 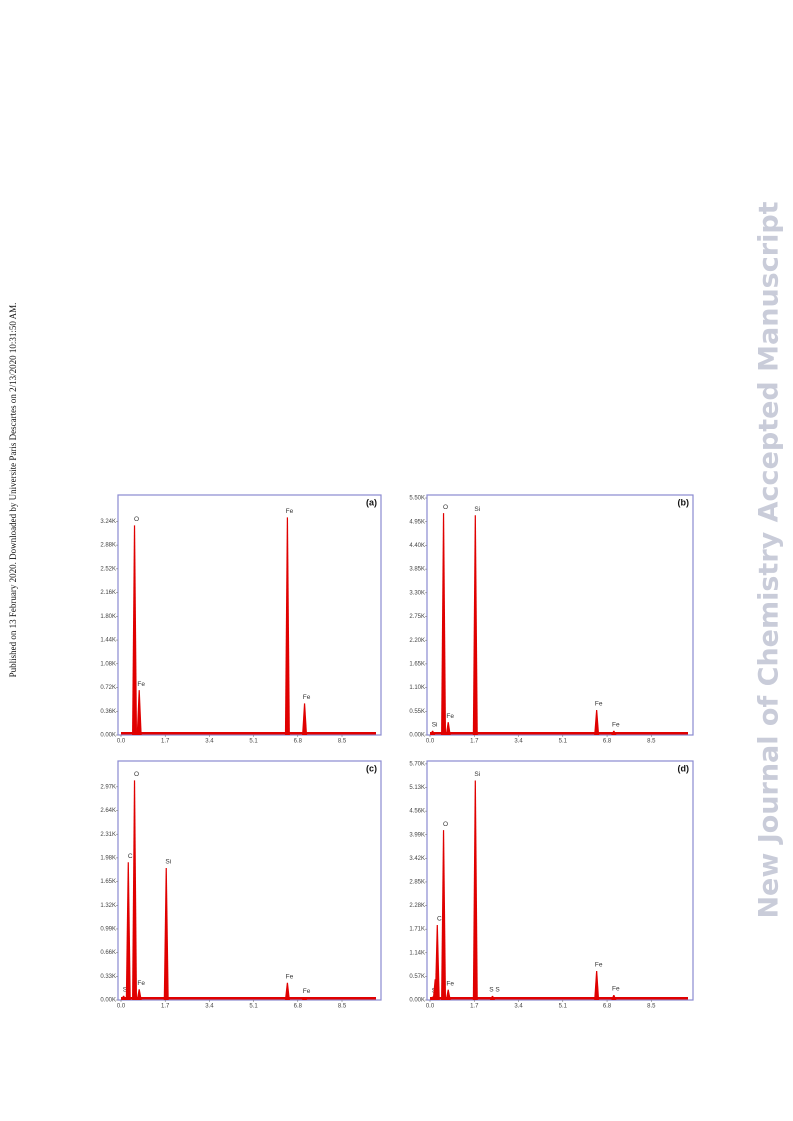 What do you see at coordinates (108, 858) in the screenshot?
I see `y-tick-label: 1.98K` at bounding box center [108, 858].